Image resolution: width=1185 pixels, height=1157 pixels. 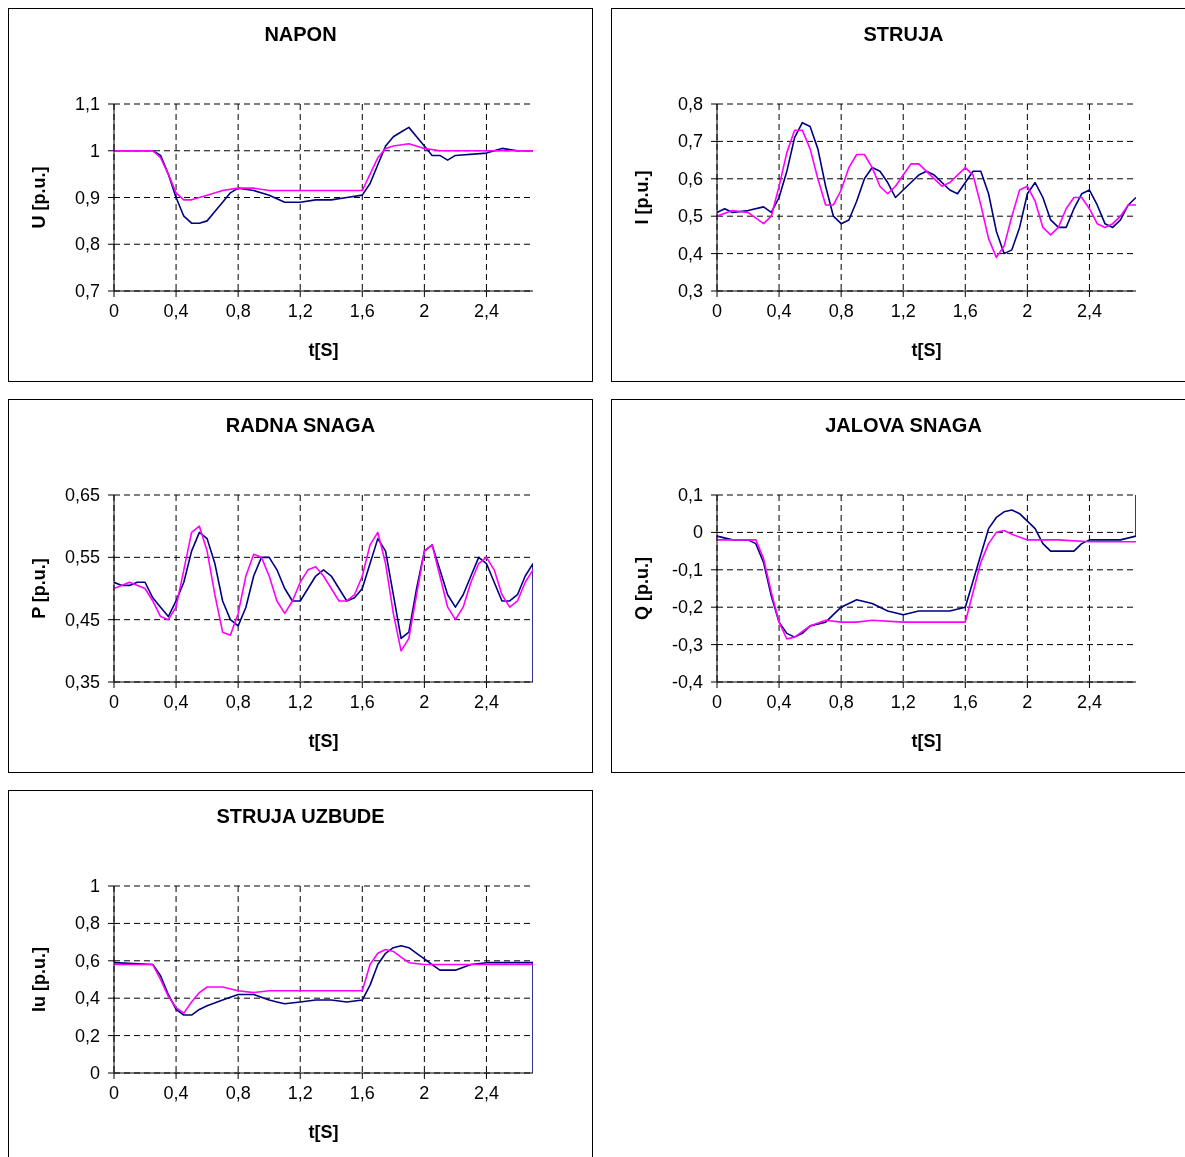 What do you see at coordinates (300, 34) in the screenshot?
I see `chart-title: NAPON` at bounding box center [300, 34].